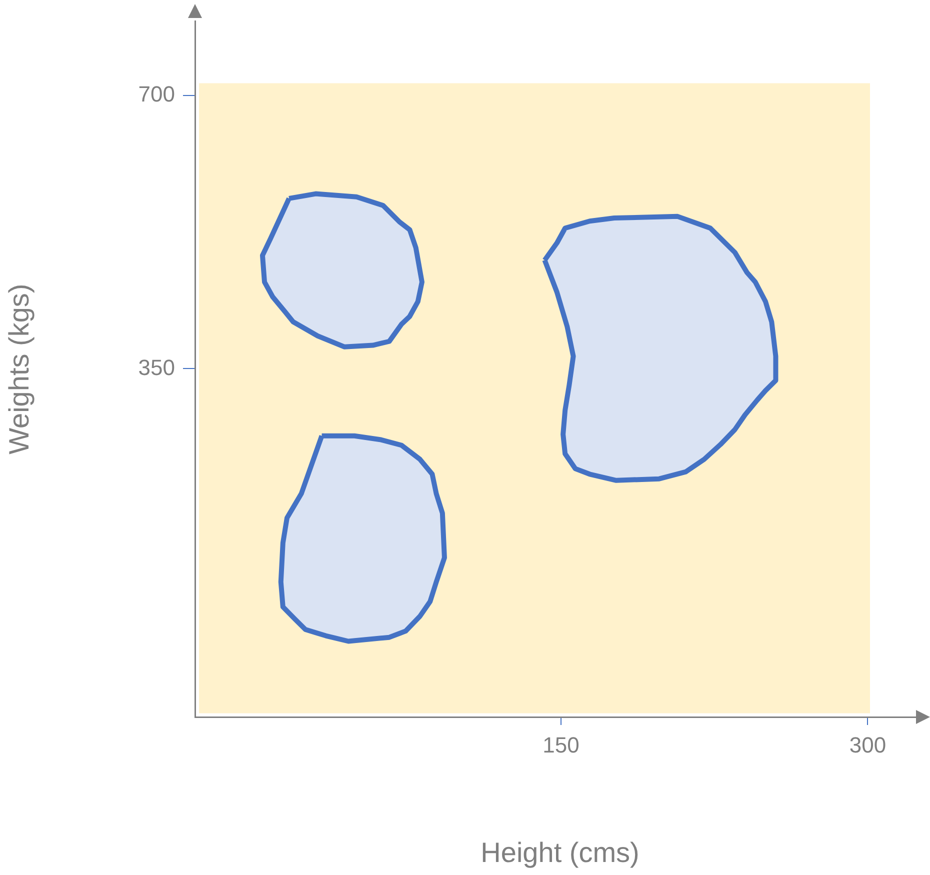 This screenshot has height=875, width=930. I want to click on x-tick-label: 150, so click(561, 745).